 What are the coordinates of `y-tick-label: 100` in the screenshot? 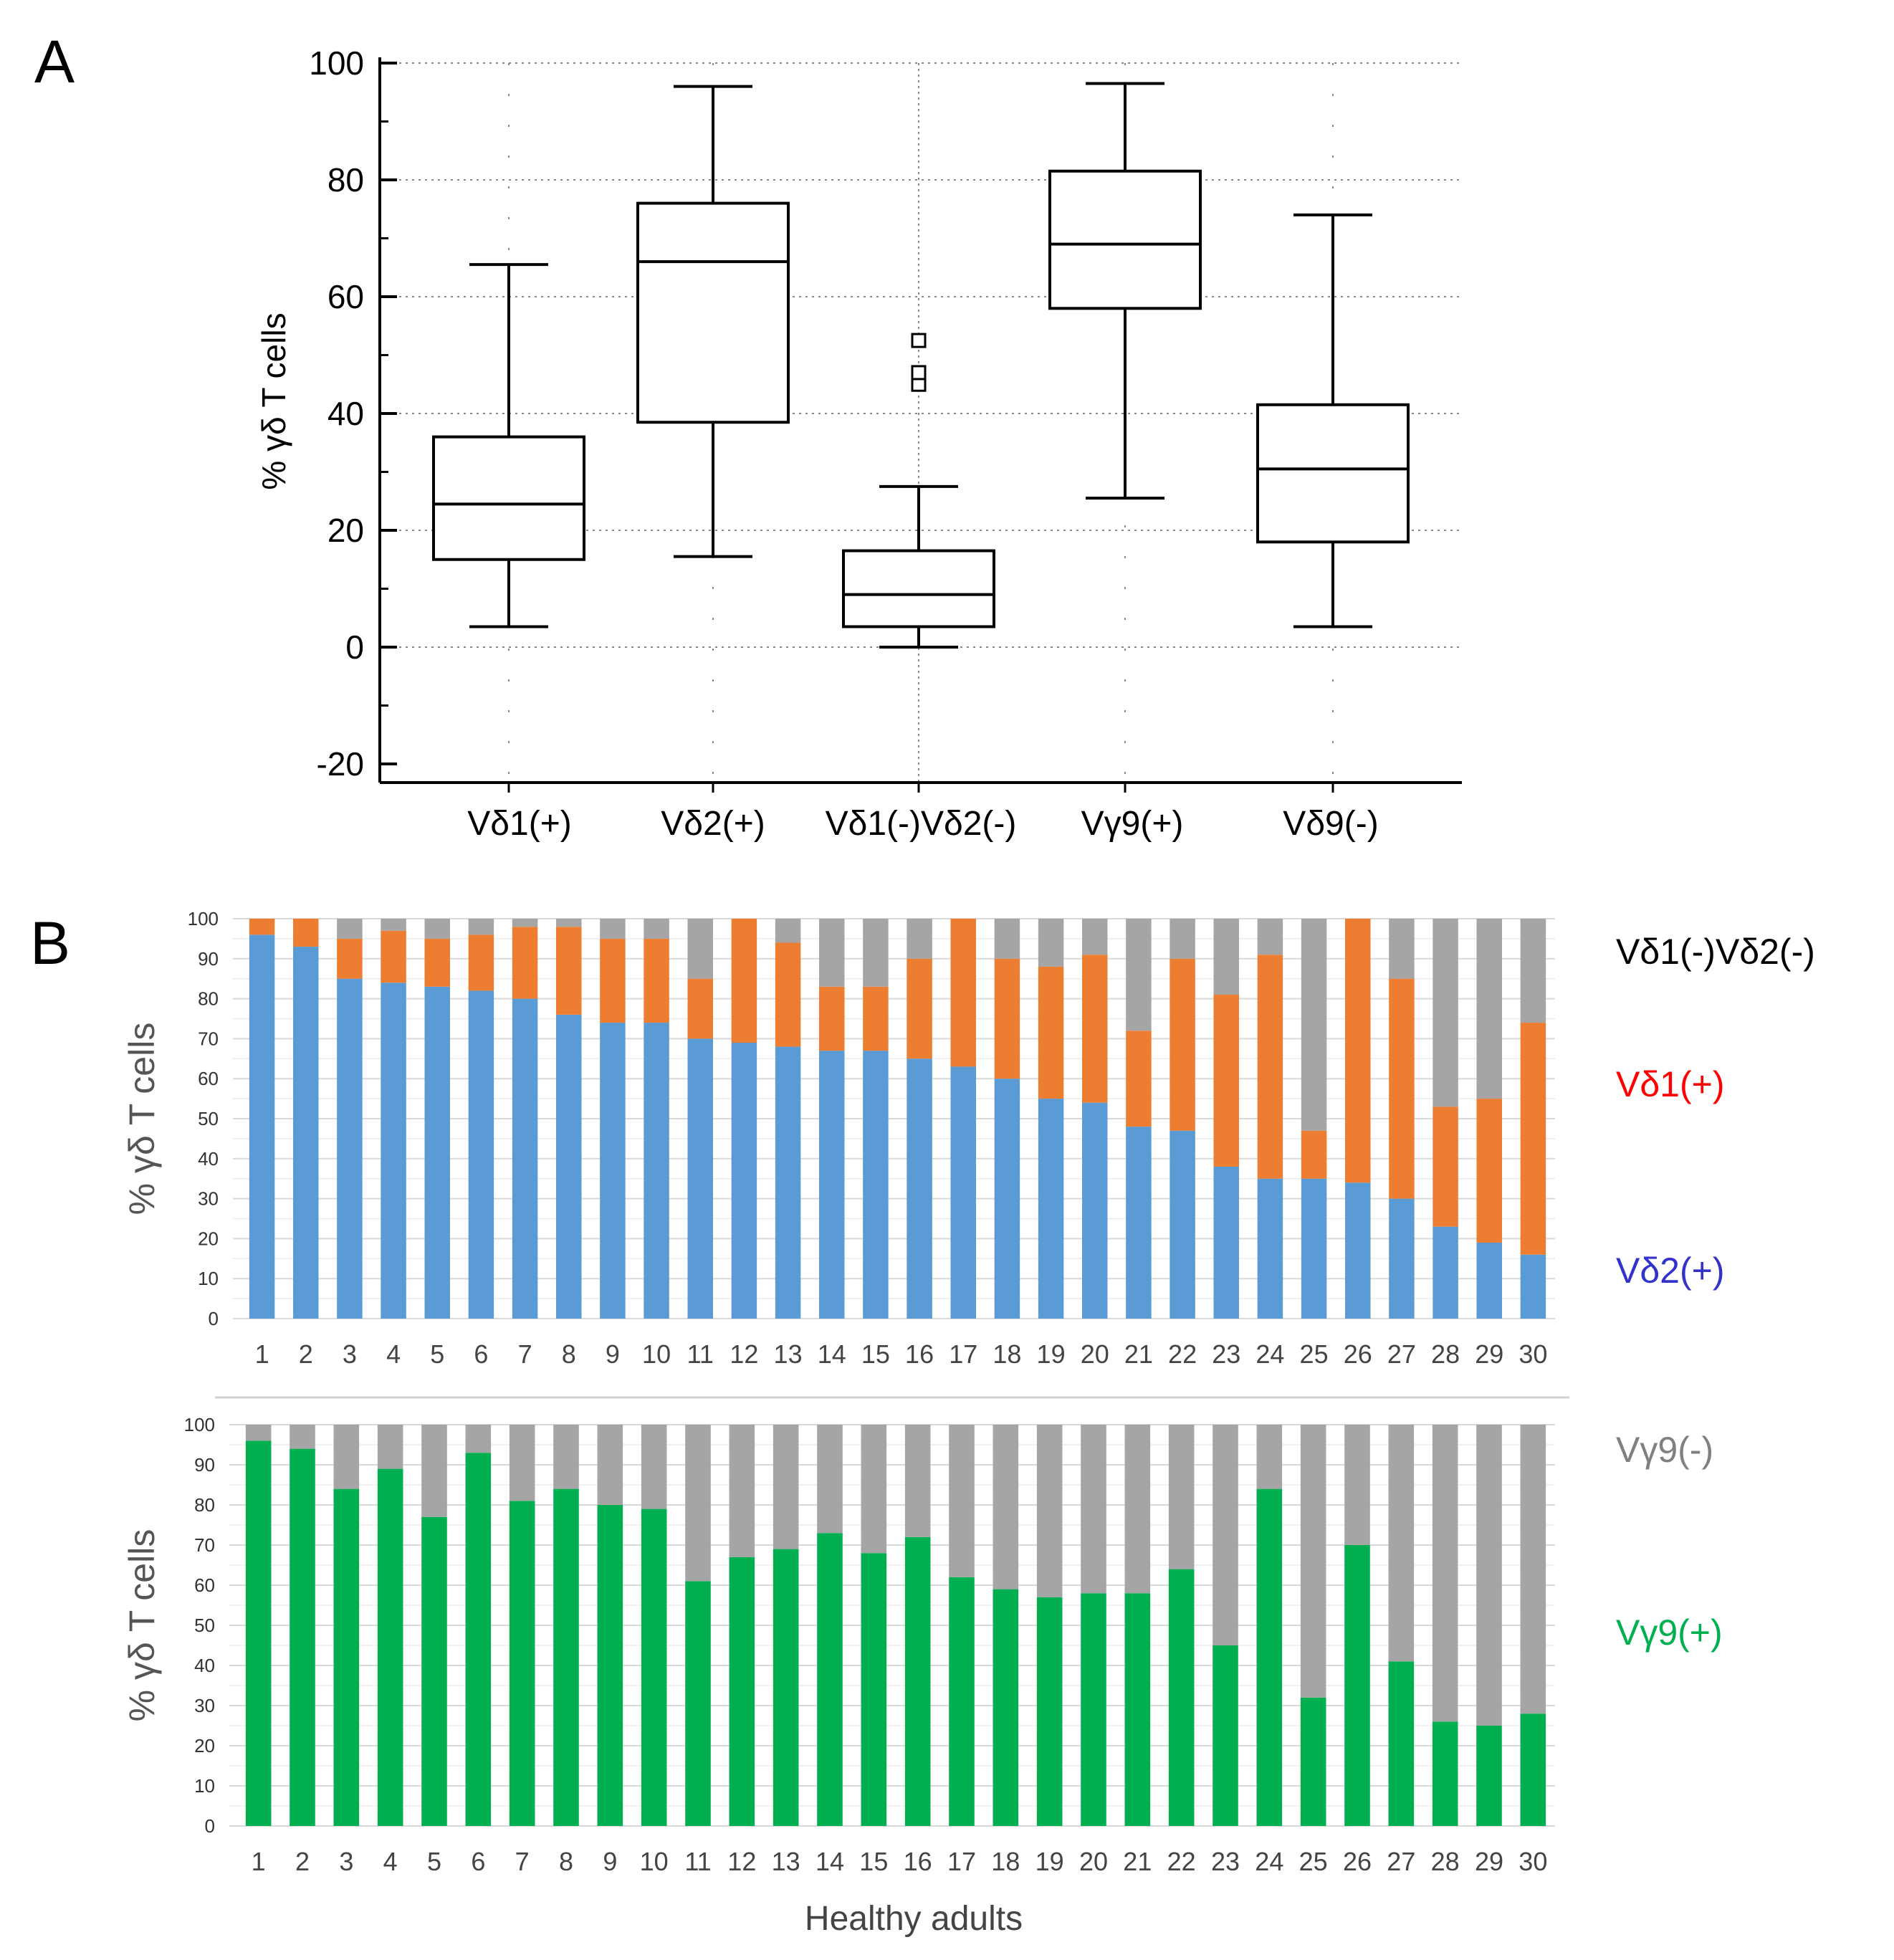 It's located at (199, 1425).